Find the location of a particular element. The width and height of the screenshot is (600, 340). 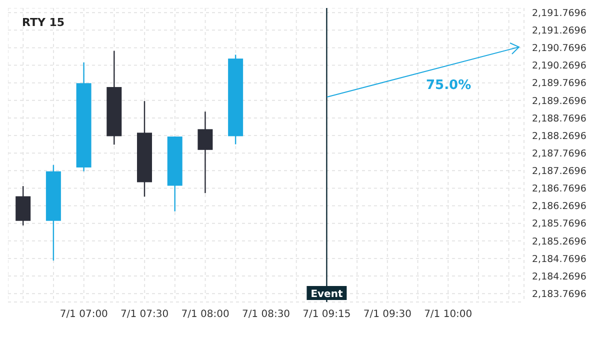

annotation: 75.0% is located at coordinates (449, 85).